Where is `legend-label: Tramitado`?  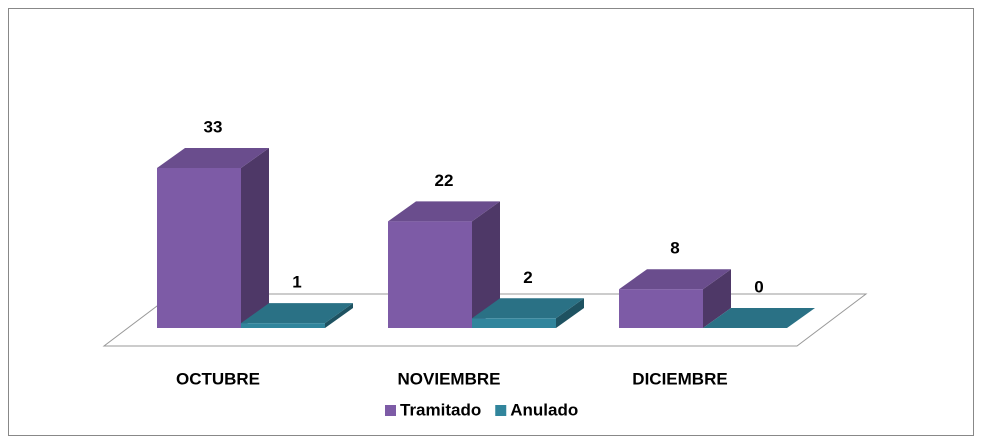 legend-label: Tramitado is located at coordinates (440, 409).